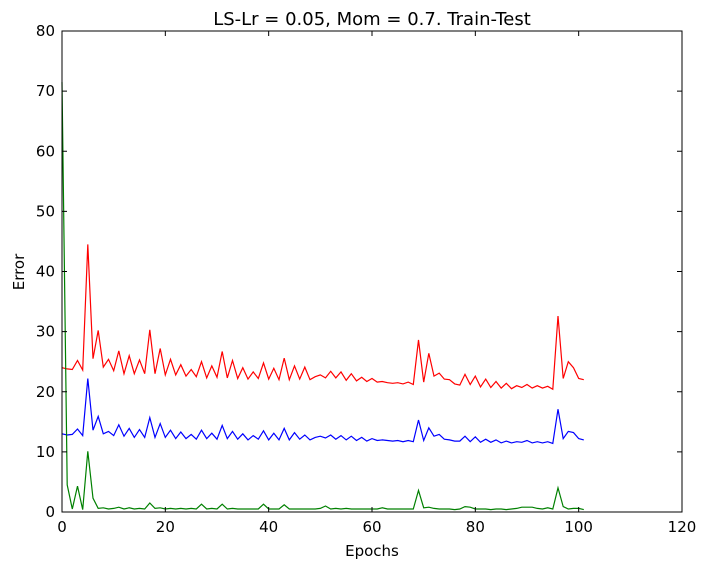  I want to click on y-tick-label: 30, so click(45, 332).